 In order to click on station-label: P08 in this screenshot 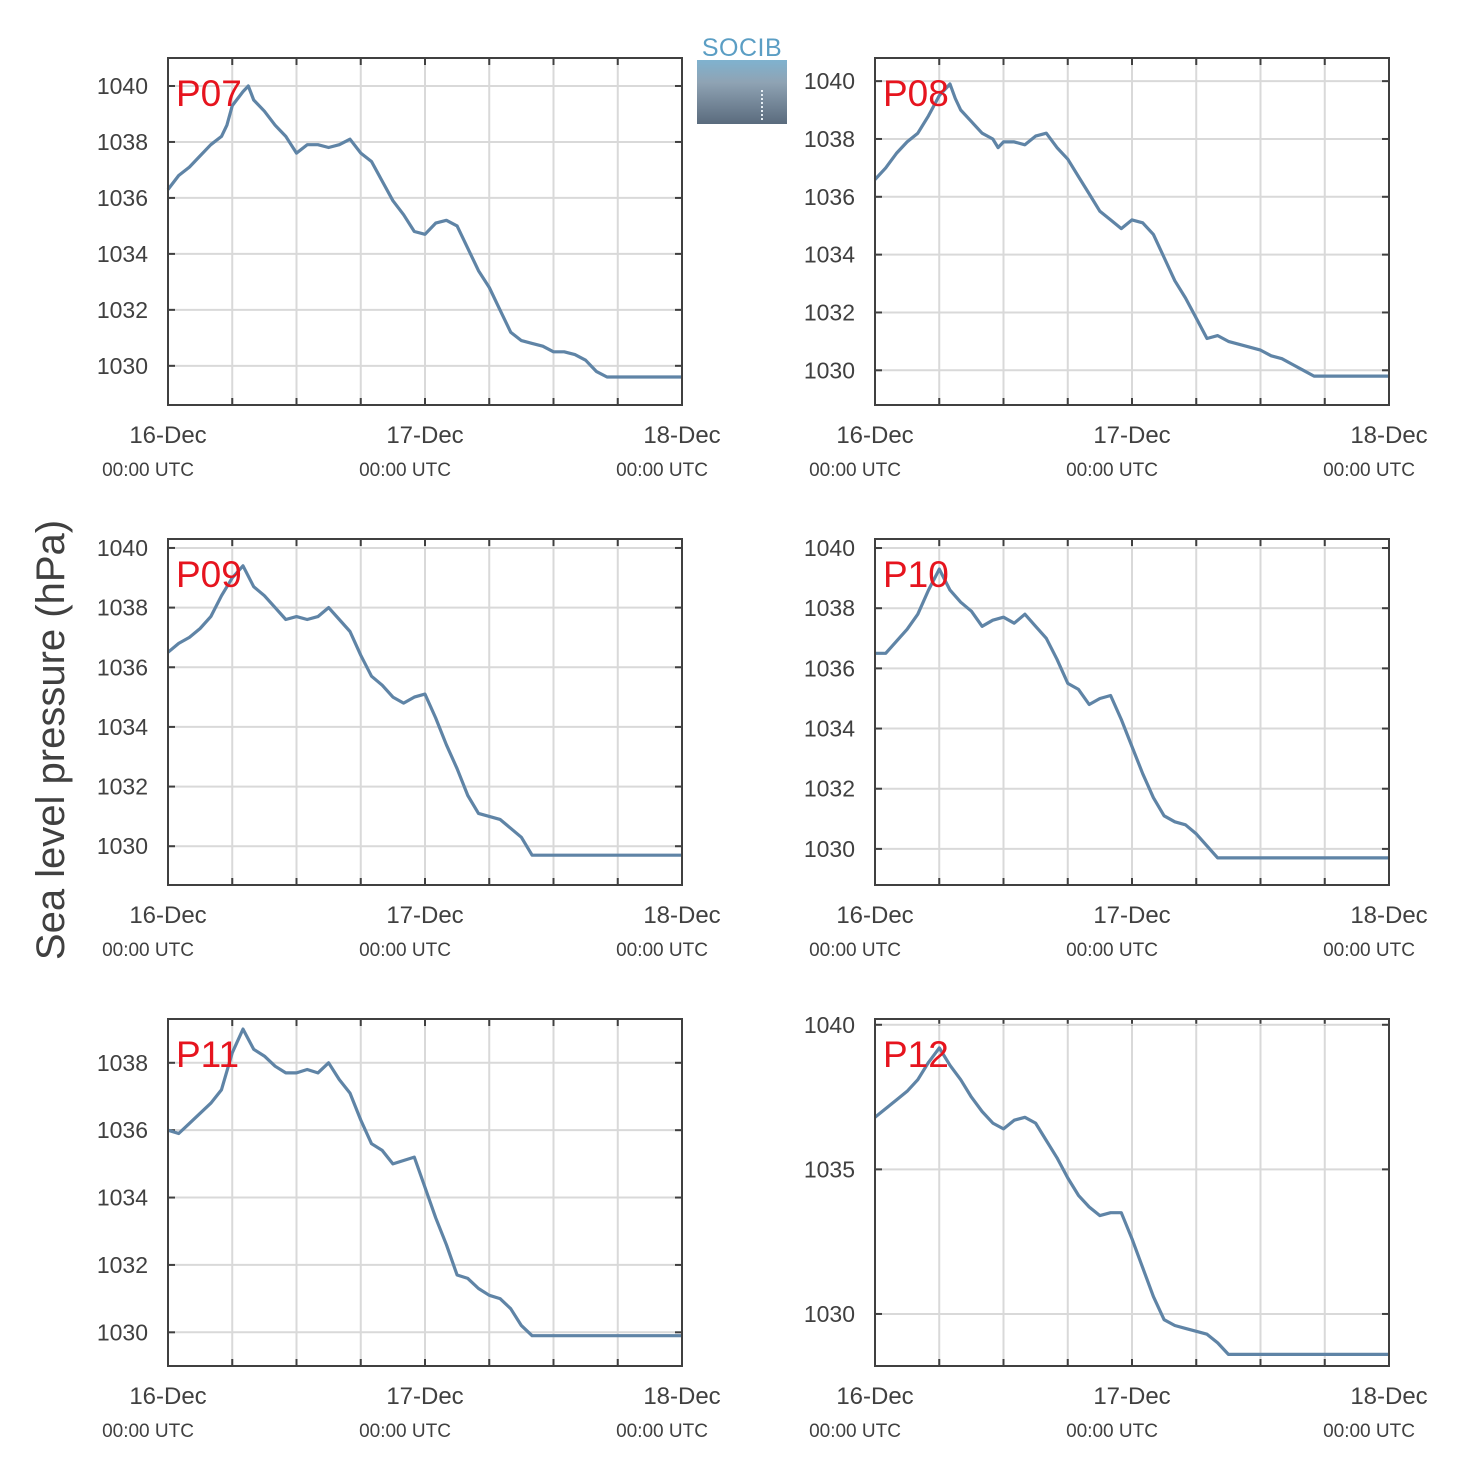, I will do `click(916, 93)`.